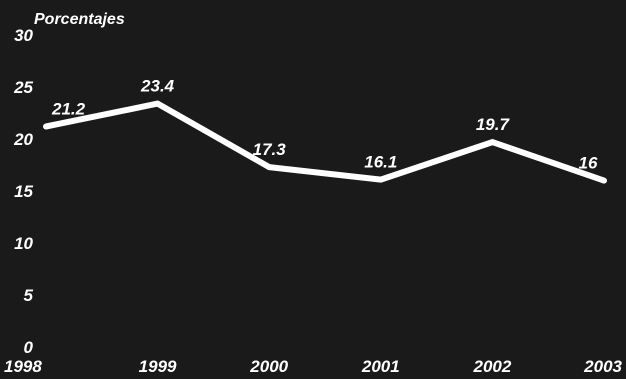  Describe the element at coordinates (29, 347) in the screenshot. I see `y-tick-label: 0` at that location.